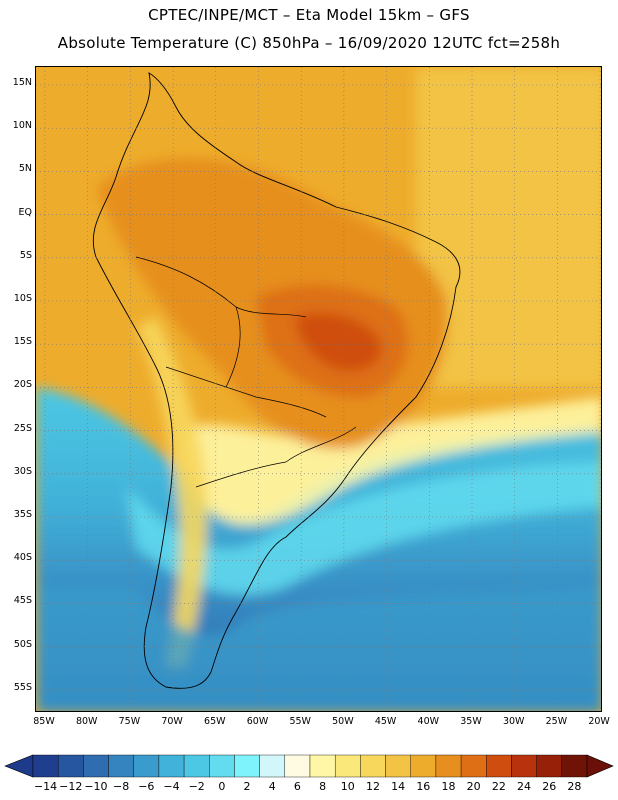 The width and height of the screenshot is (618, 800). Describe the element at coordinates (524, 786) in the screenshot. I see `colorbar-label: 24` at that location.